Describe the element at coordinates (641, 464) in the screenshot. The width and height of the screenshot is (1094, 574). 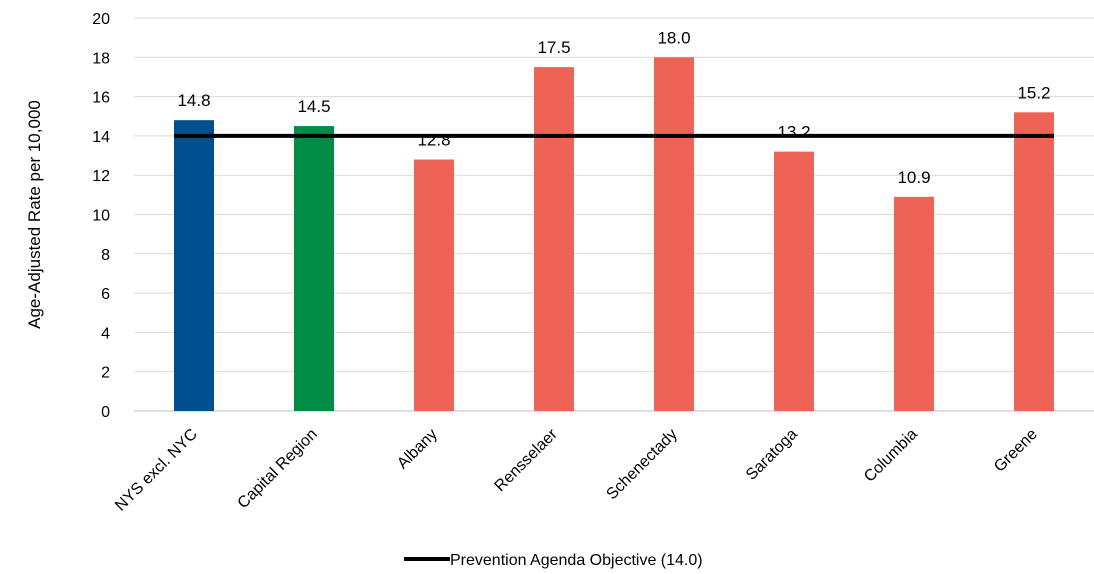
I see `x-tick-label: Schenectady` at that location.